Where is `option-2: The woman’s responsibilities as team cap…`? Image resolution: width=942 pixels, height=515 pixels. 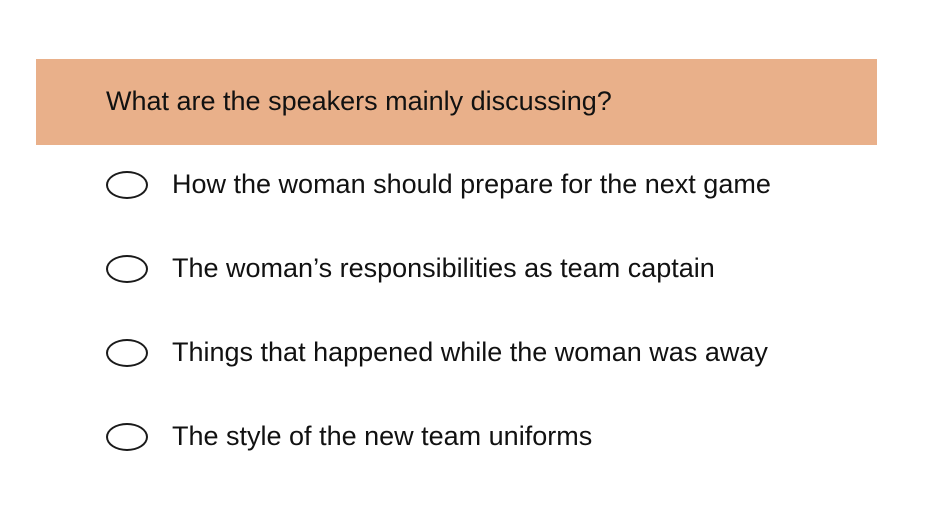 option-2: The woman’s responsibilities as team cap… is located at coordinates (438, 289).